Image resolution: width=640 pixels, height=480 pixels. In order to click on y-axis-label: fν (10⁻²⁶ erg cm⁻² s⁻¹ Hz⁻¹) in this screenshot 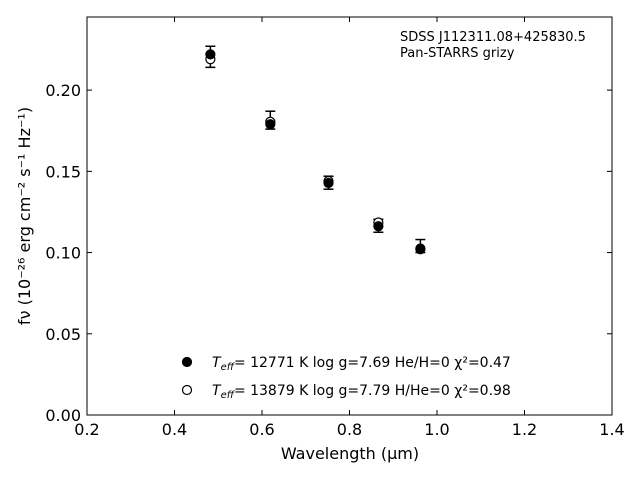, I will do `click(24, 216)`.